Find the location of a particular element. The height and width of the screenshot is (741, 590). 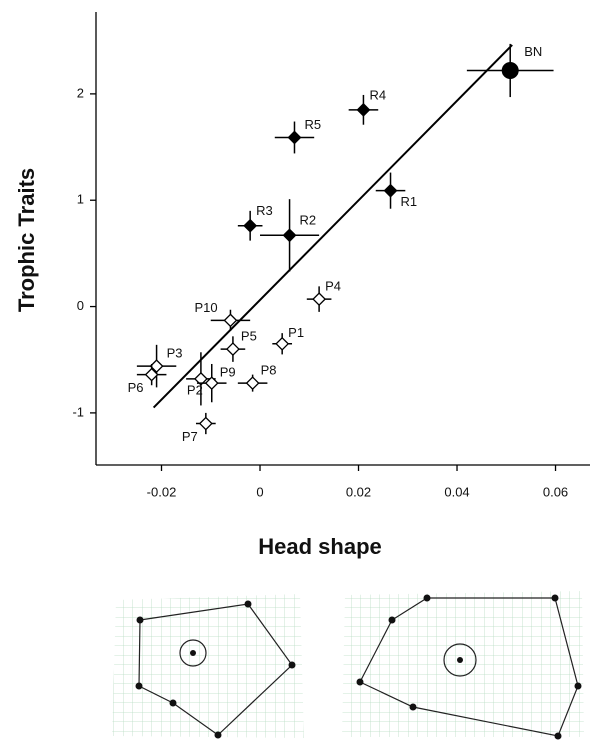

x-tick-label: 0.02 is located at coordinates (358, 491).